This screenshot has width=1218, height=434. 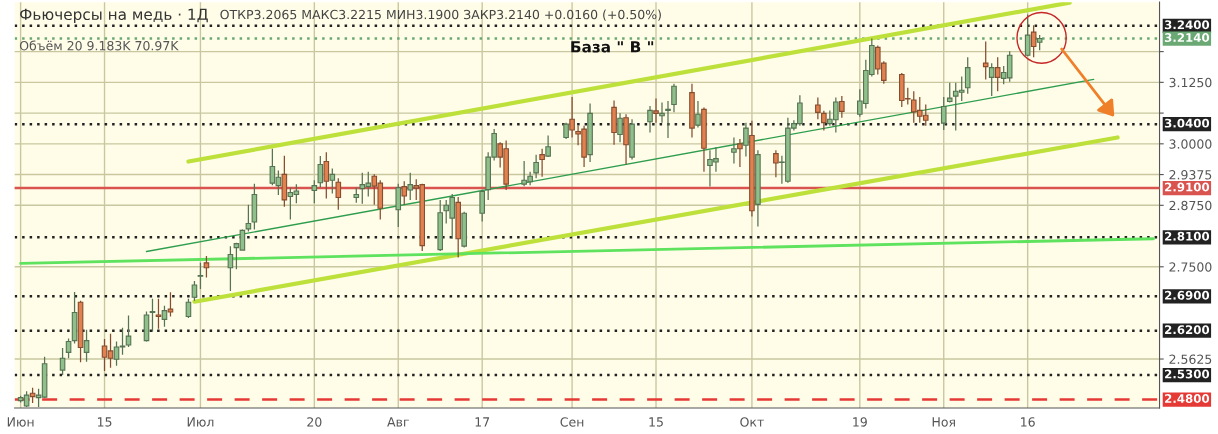 What do you see at coordinates (114, 16) in the screenshot?
I see `chart-title: Фьючерсы на медь · 1Д` at bounding box center [114, 16].